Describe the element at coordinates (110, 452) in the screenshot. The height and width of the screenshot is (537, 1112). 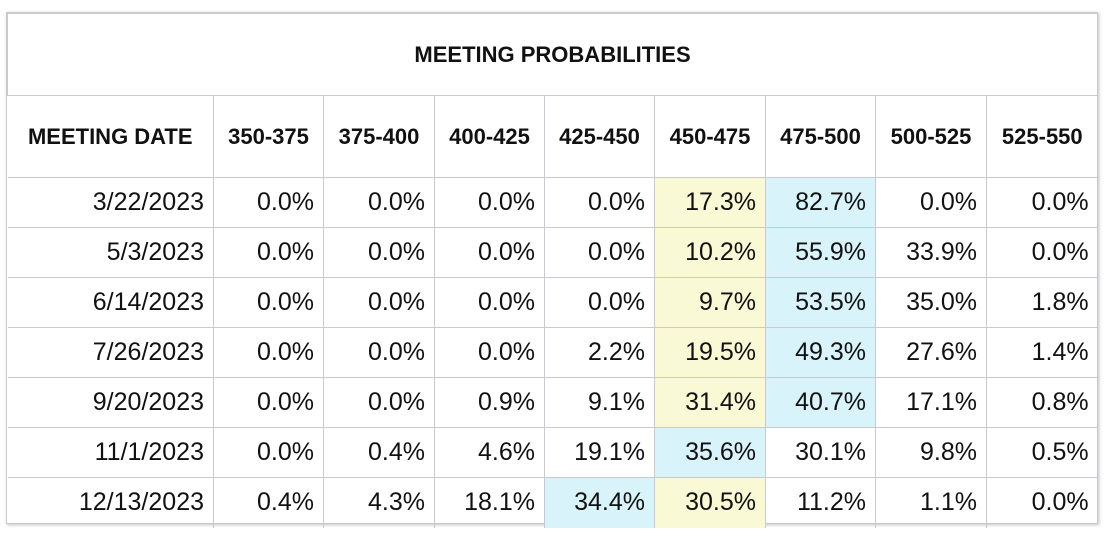
I see `meeting-date-cell: 11/1/2023` at that location.